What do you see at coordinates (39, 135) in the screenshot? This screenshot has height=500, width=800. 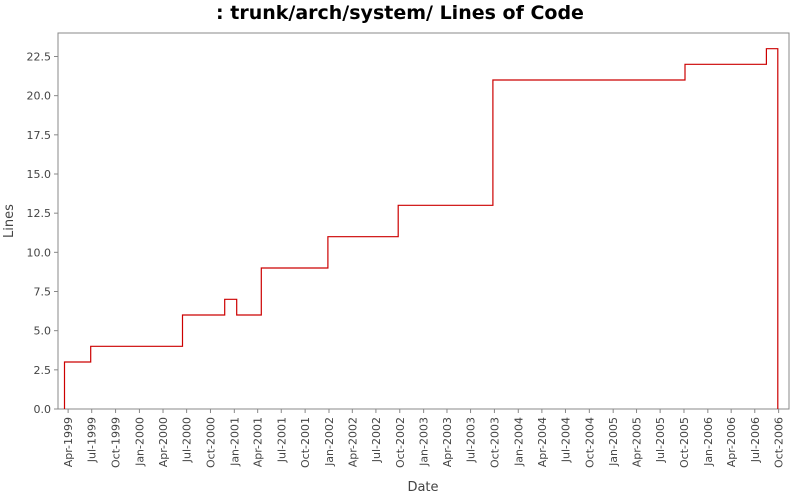 I see `y-tick-label: 17.5` at bounding box center [39, 135].